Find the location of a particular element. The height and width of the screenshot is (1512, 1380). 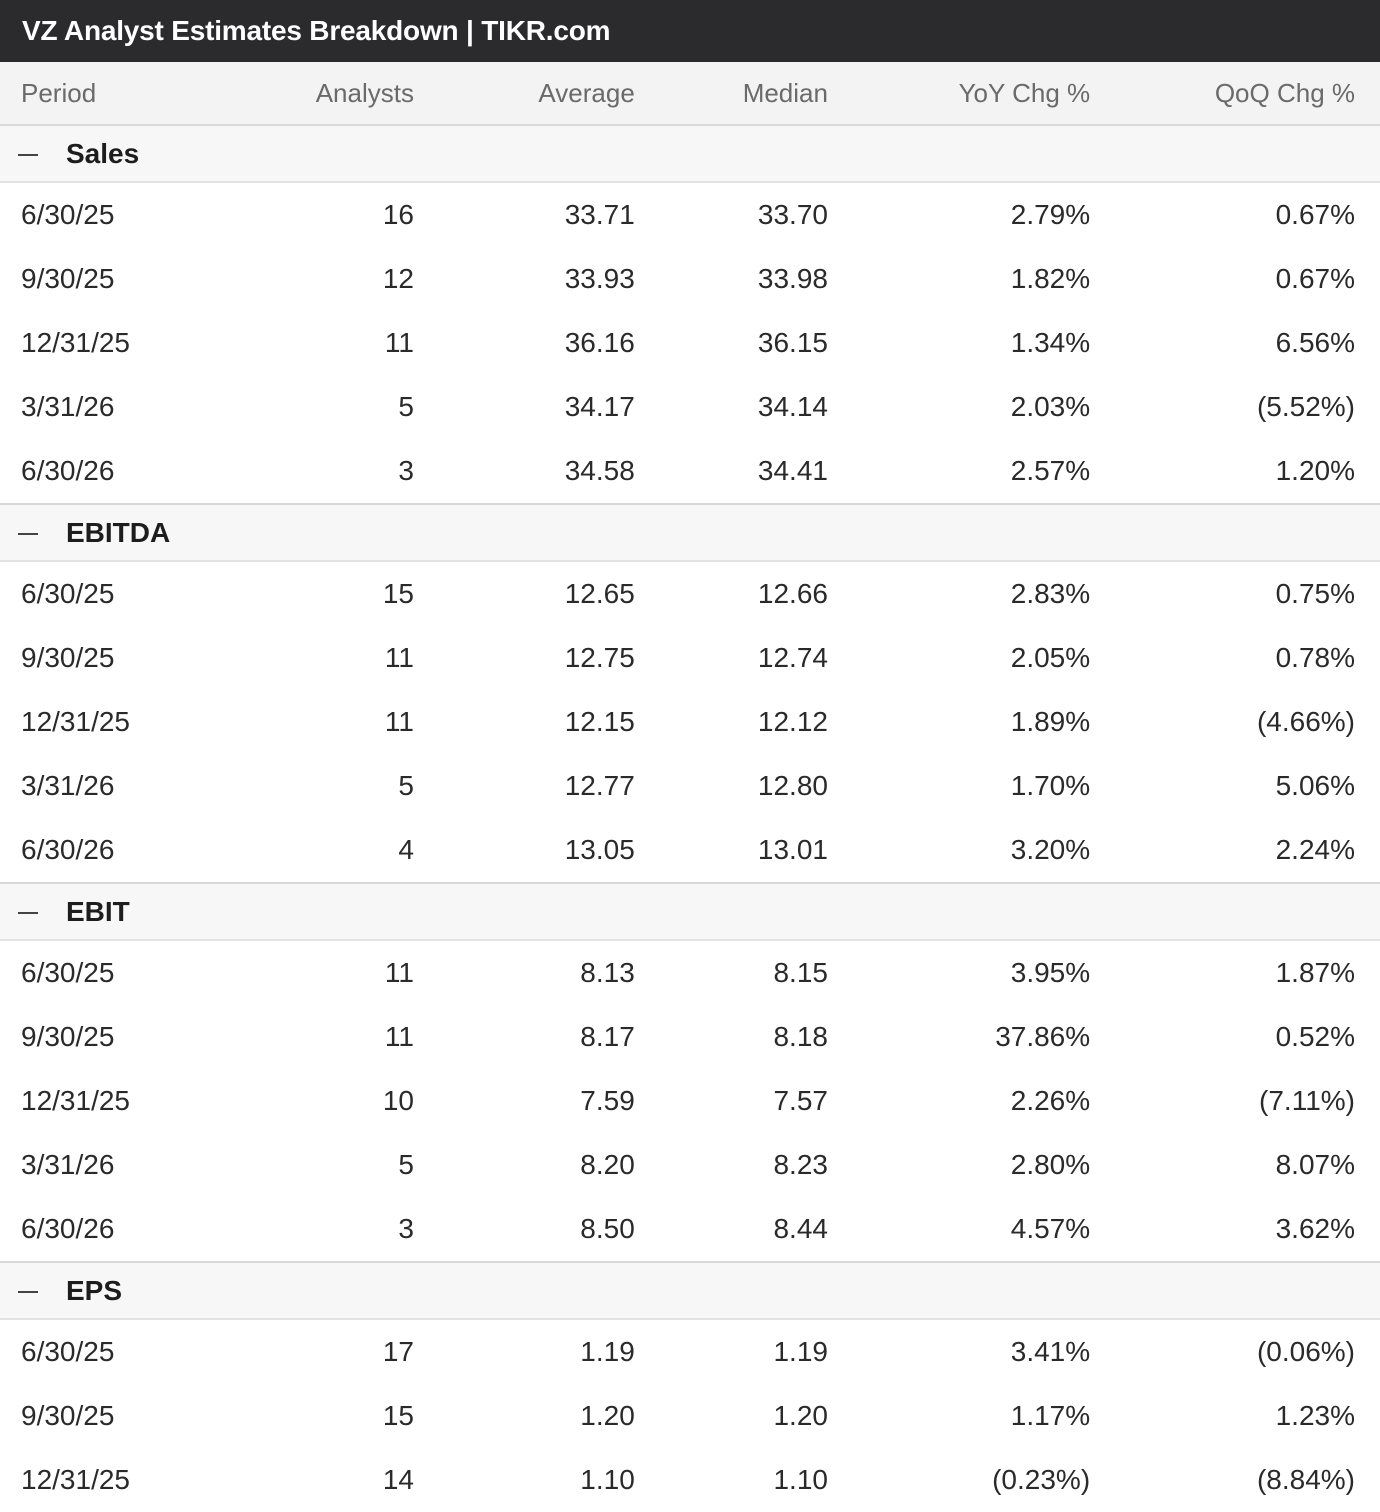

column-header-yoy-change: YoY Chg % is located at coordinates (959, 94).